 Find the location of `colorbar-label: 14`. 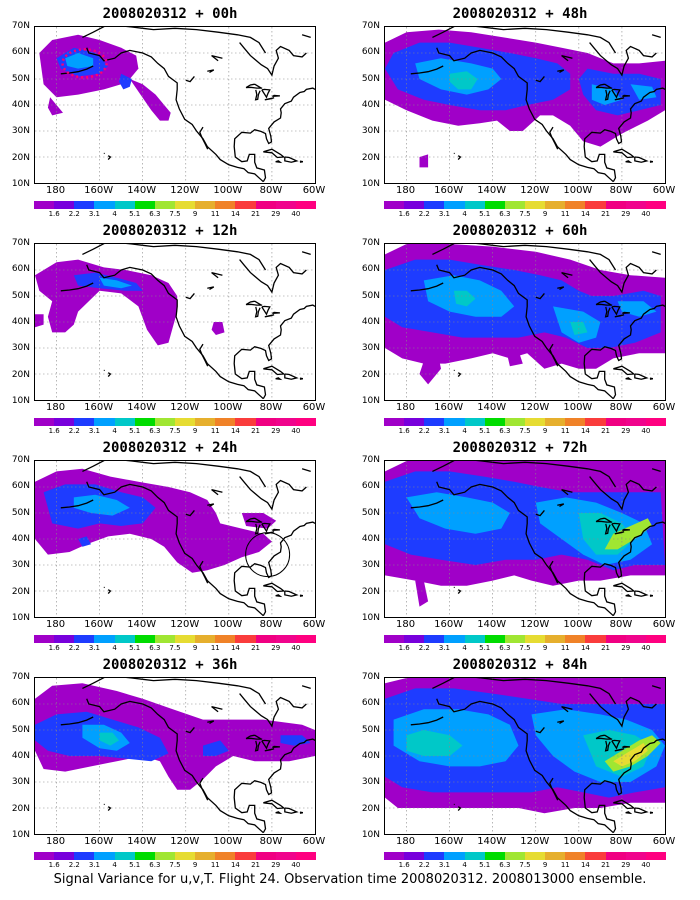

colorbar-label: 14 is located at coordinates (585, 648).